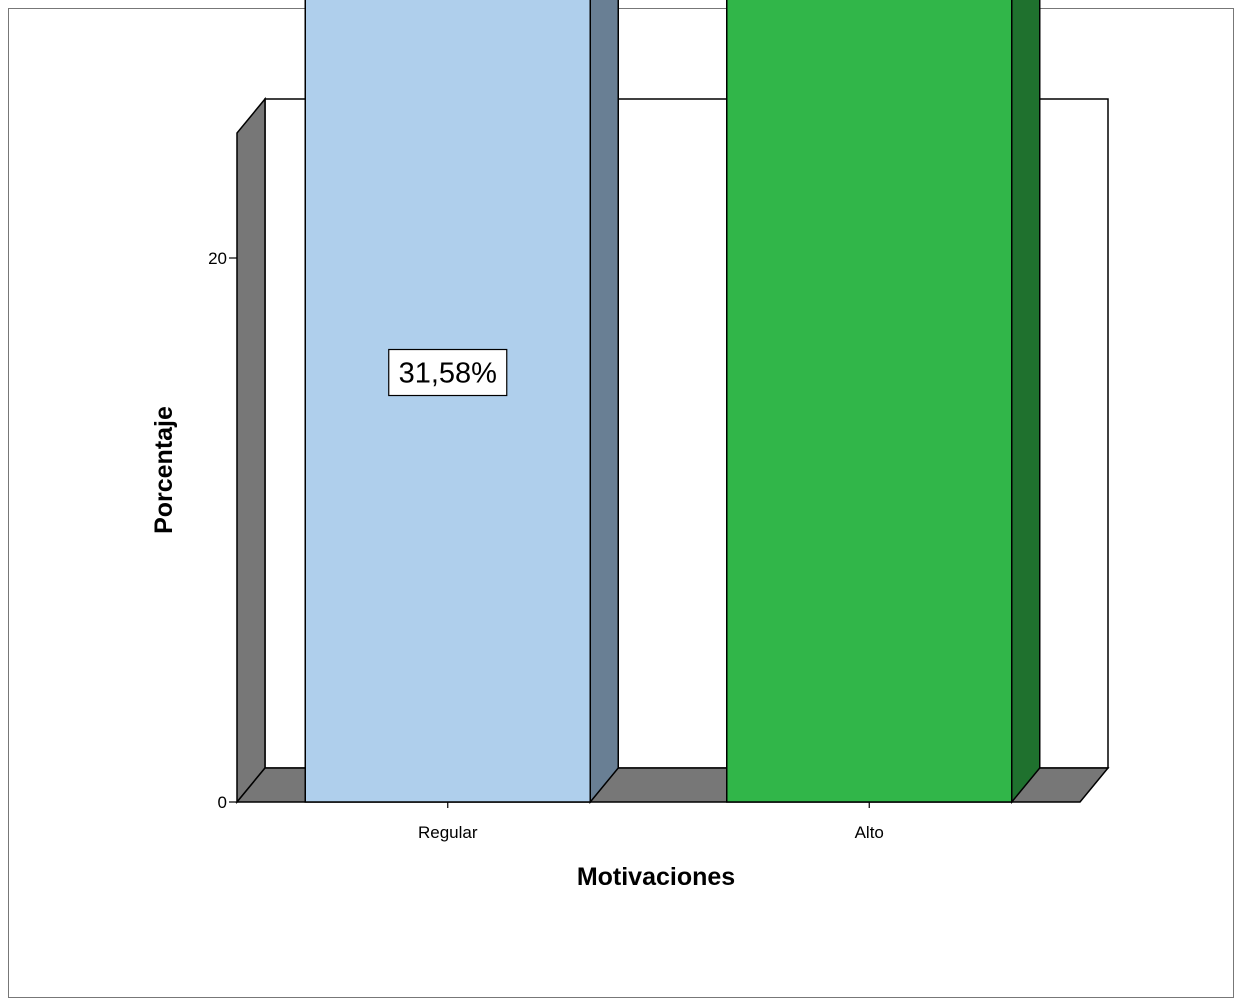 The height and width of the screenshot is (998, 1237). I want to click on data-label: 31,58%, so click(448, 374).